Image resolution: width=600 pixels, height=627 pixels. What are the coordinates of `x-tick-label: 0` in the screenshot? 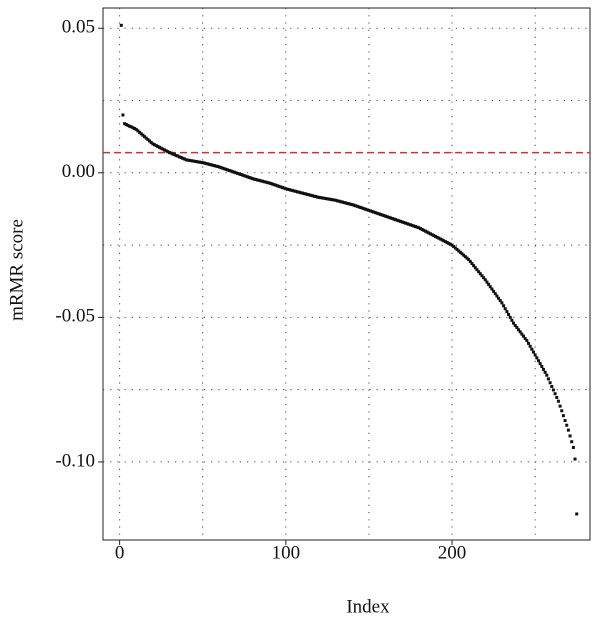 It's located at (120, 552).